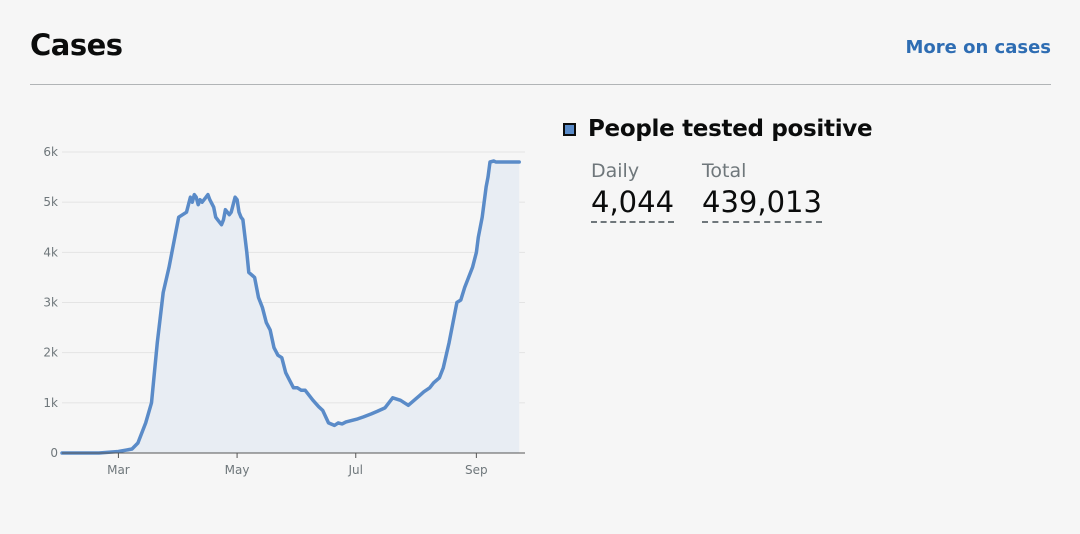 Image resolution: width=1080 pixels, height=534 pixels. Describe the element at coordinates (50, 403) in the screenshot. I see `y-tick-label: 1k` at that location.